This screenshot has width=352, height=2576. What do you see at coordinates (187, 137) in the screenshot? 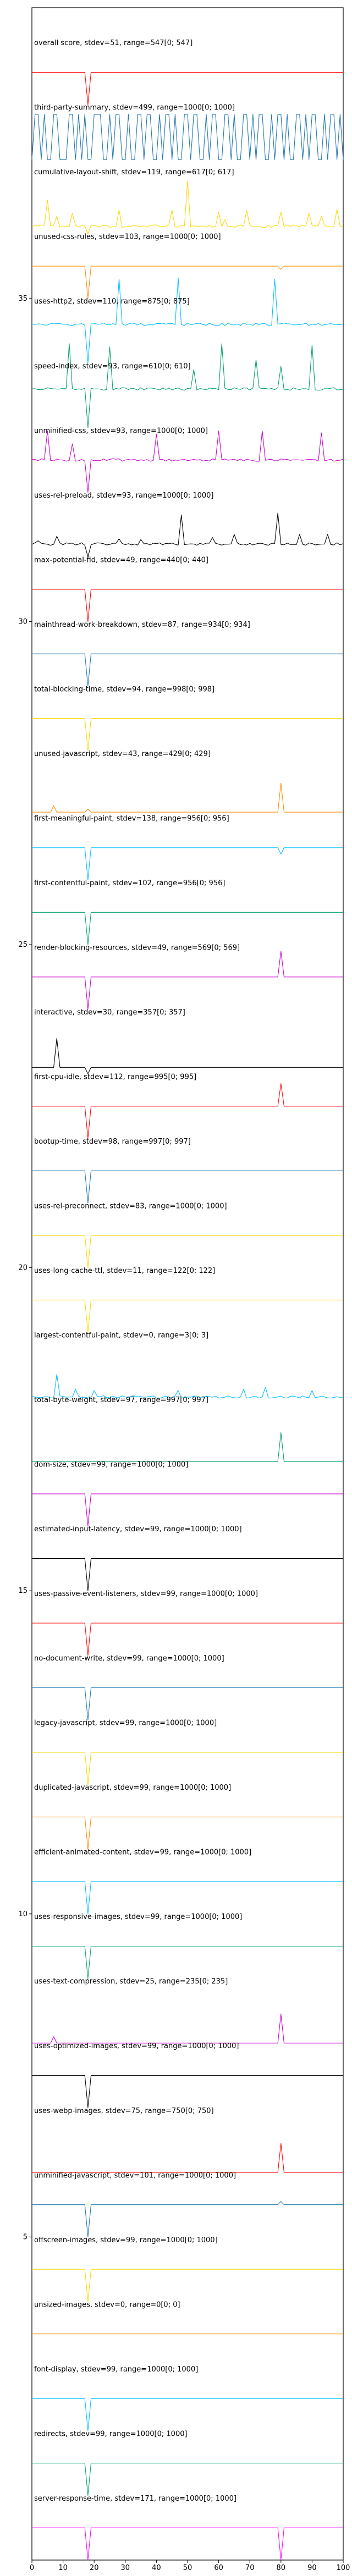
I see `series-line-third-party-summary` at bounding box center [187, 137].